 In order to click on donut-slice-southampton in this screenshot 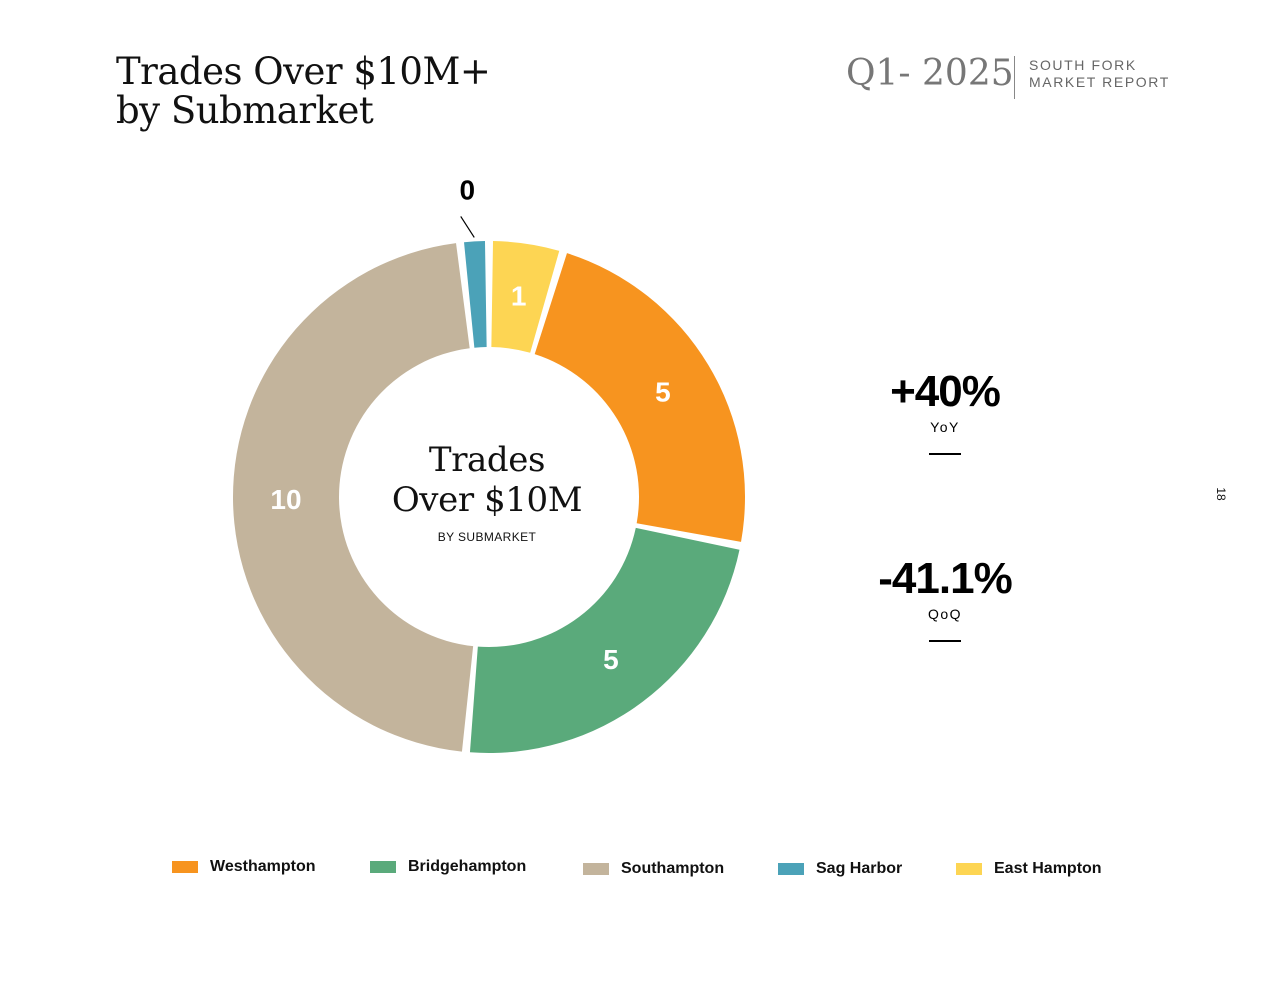, I will do `click(353, 497)`.